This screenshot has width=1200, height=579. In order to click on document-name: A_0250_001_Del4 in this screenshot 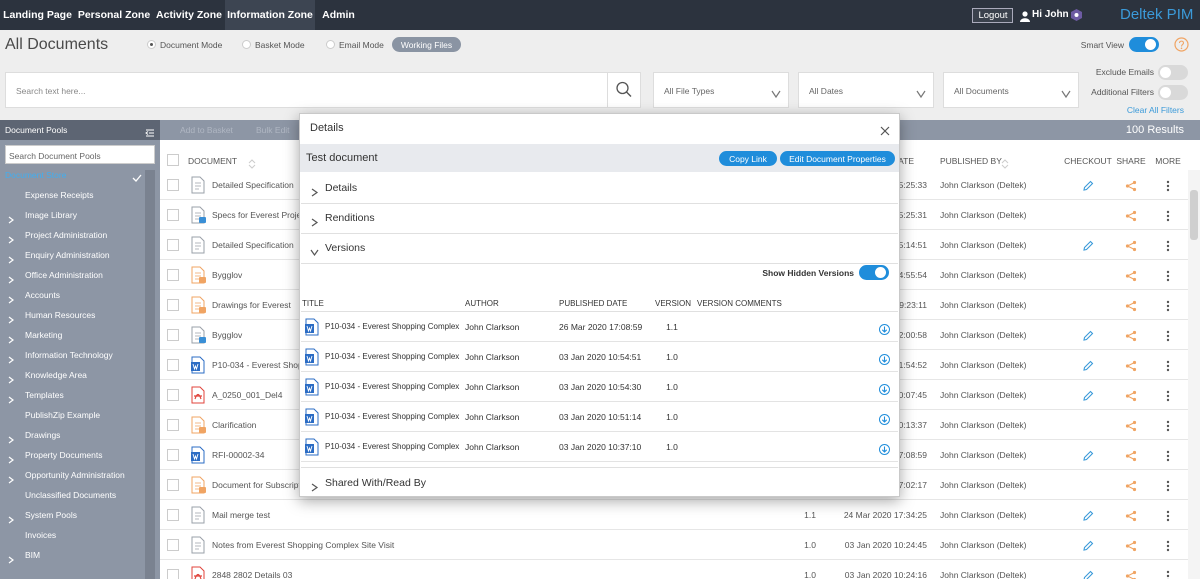, I will do `click(247, 395)`.